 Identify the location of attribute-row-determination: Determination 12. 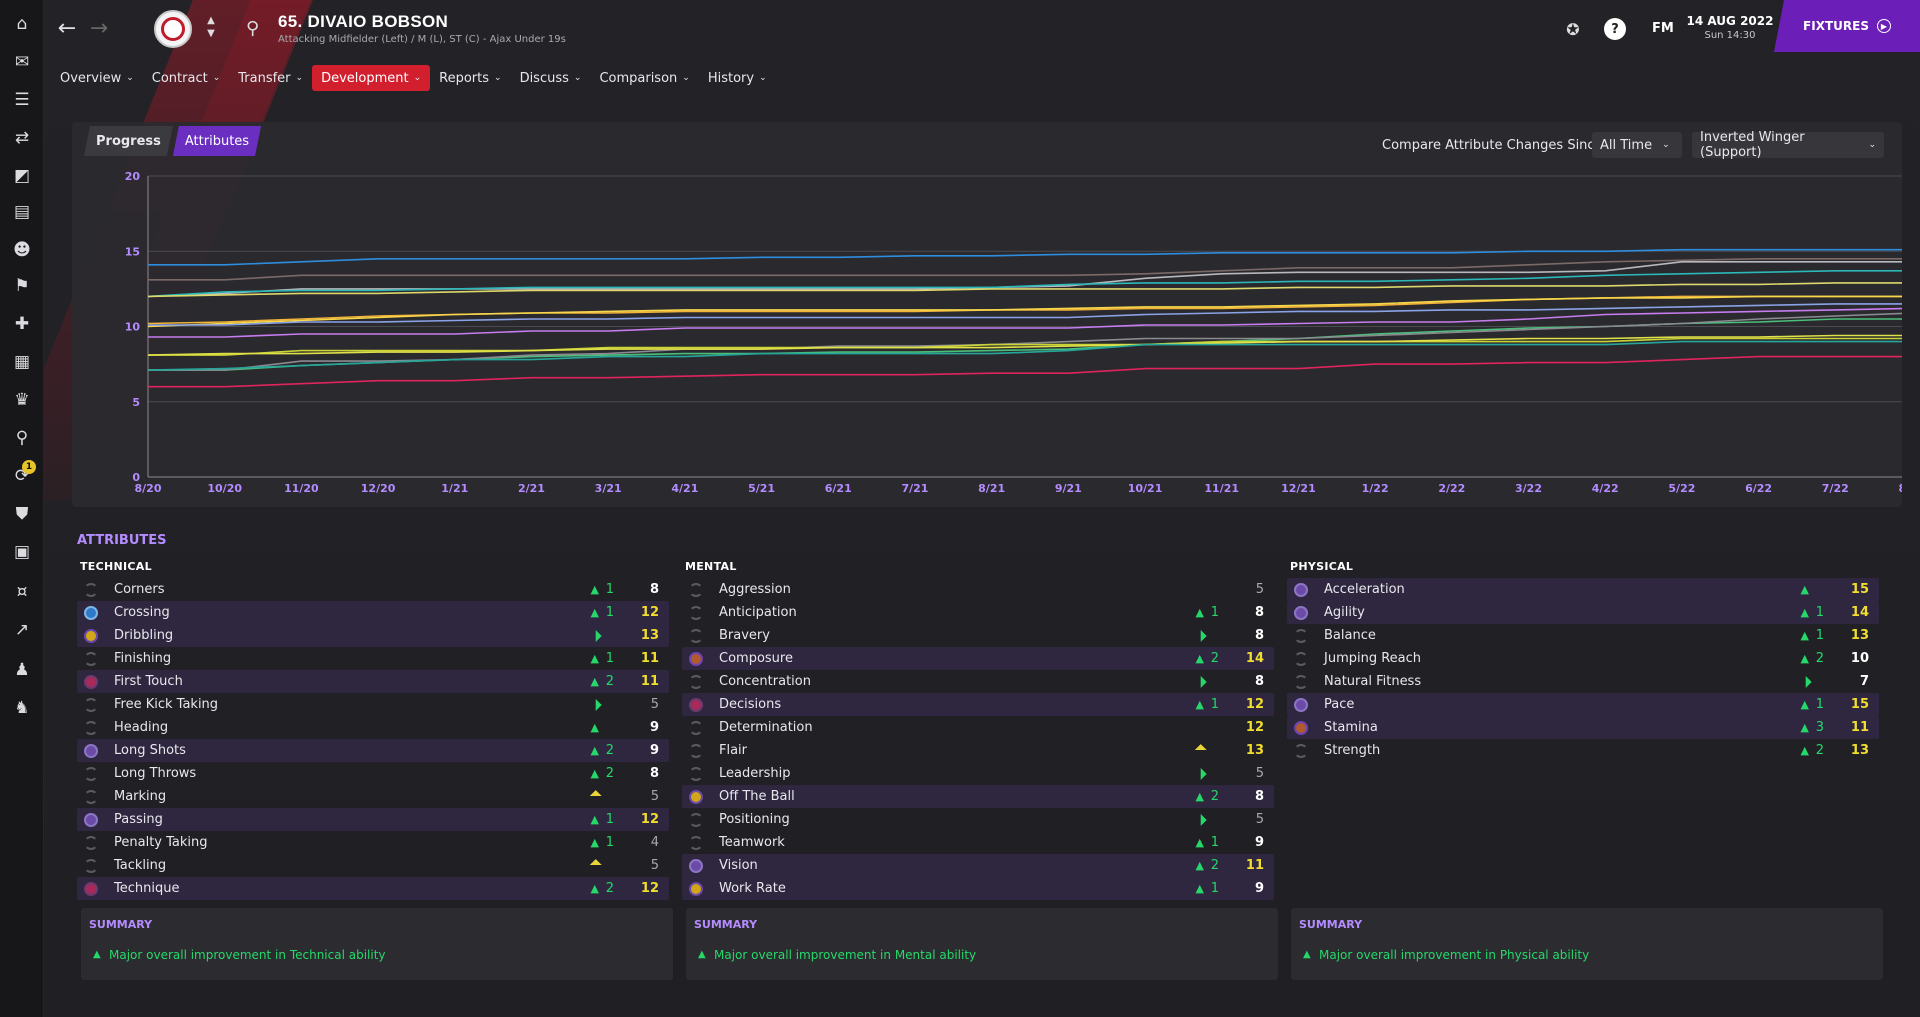
(978, 727).